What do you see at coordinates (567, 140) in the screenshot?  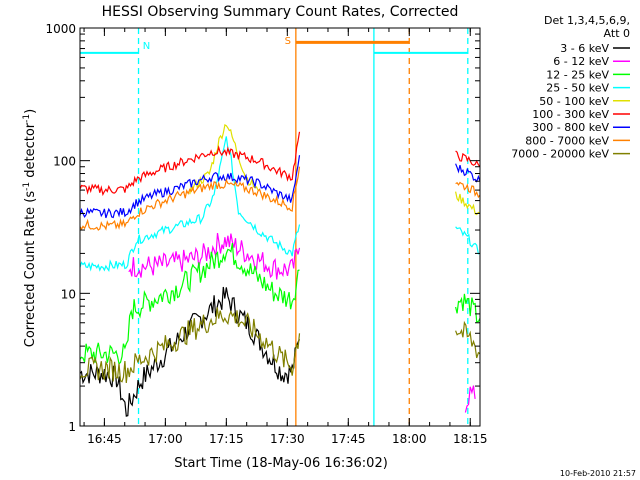 I see `legend-label: 800 - 7000 keV` at bounding box center [567, 140].